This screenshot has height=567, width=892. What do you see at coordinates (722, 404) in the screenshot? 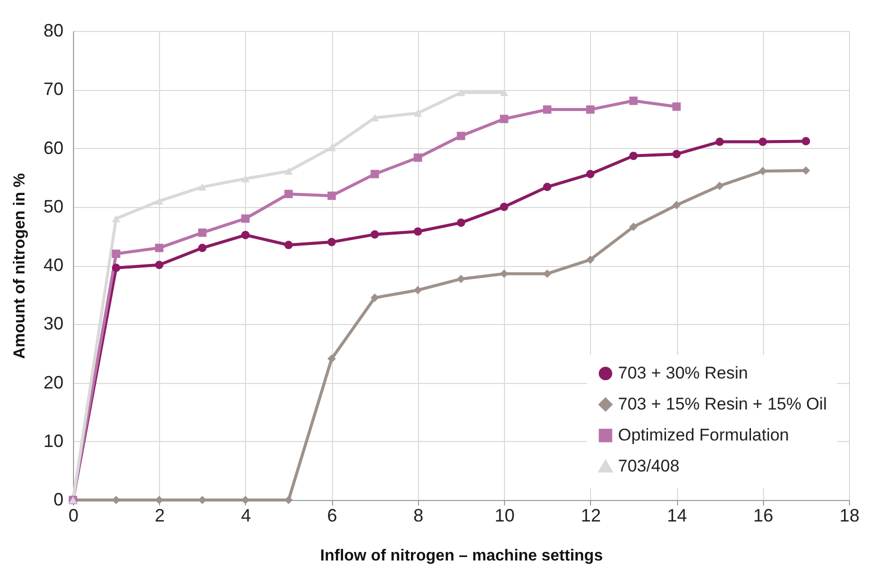
I see `legend-label: 703 + 15% Resin + 15% Oil` at bounding box center [722, 404].